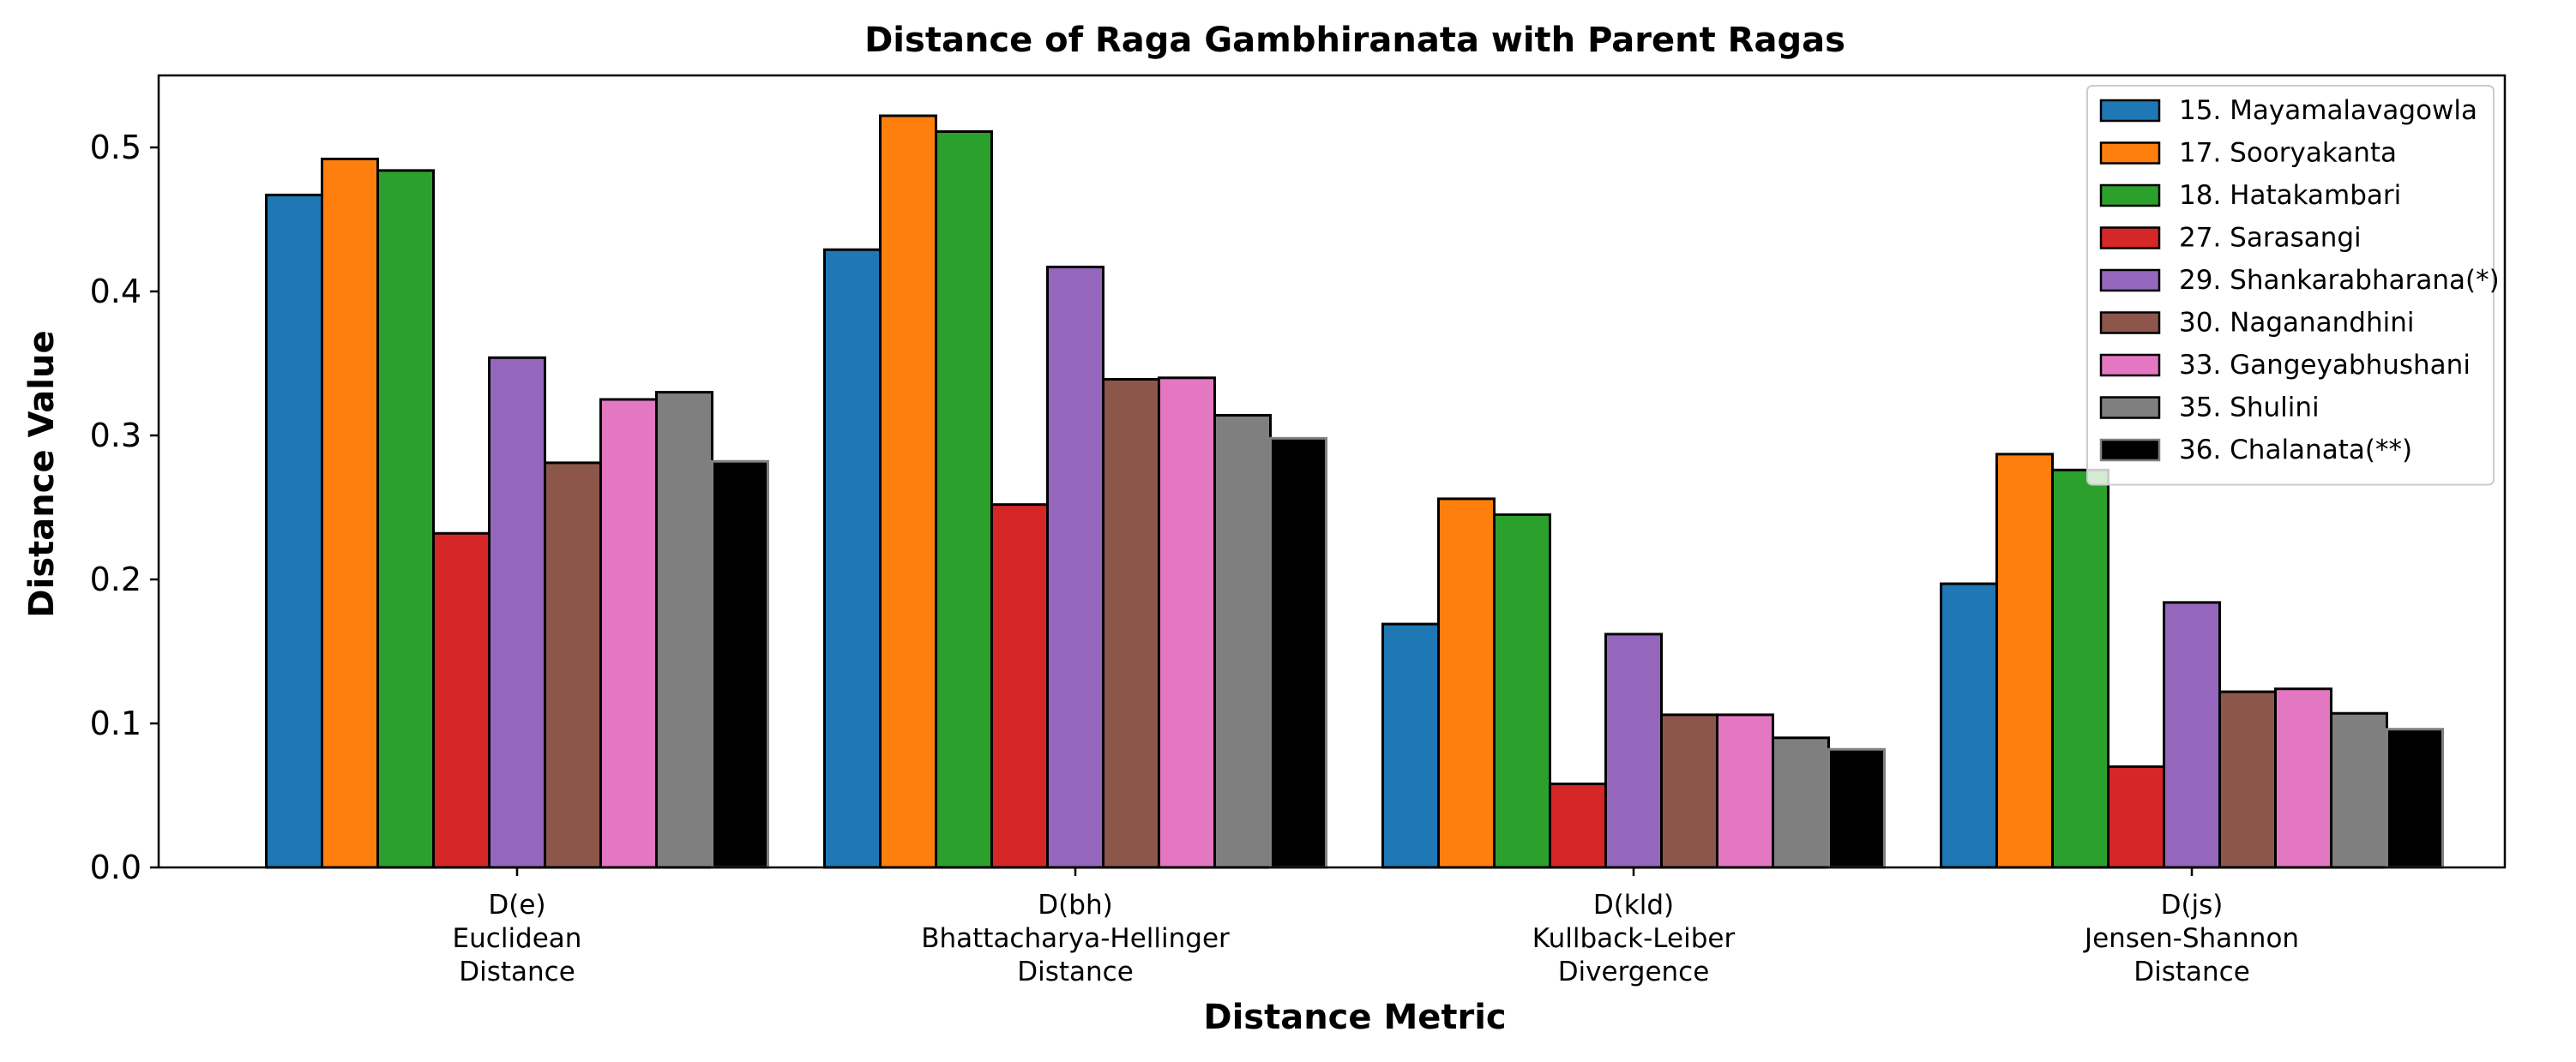 This screenshot has width=2576, height=1062. Describe the element at coordinates (1075, 905) in the screenshot. I see `x-tick-label: D(bh)` at that location.